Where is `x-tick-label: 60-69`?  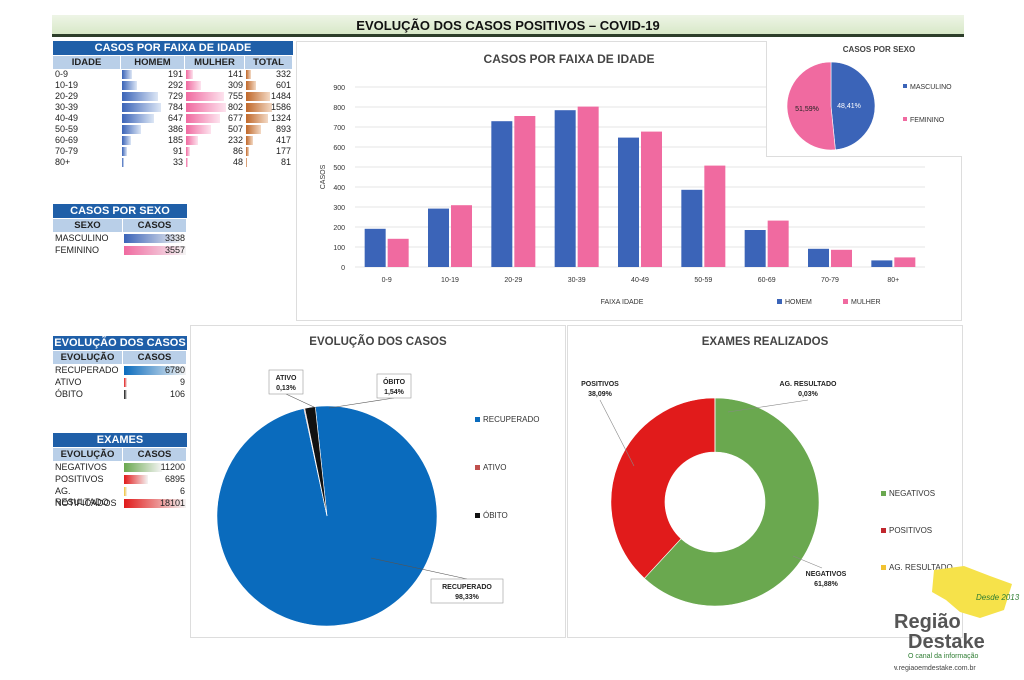
x-tick-label: 60-69 is located at coordinates (767, 280).